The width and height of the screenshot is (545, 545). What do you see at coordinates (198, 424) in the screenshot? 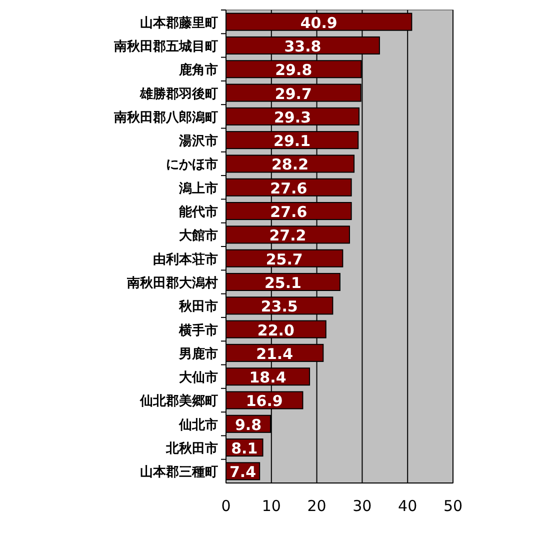
I see `y-tick-label: 仙北市` at bounding box center [198, 424].